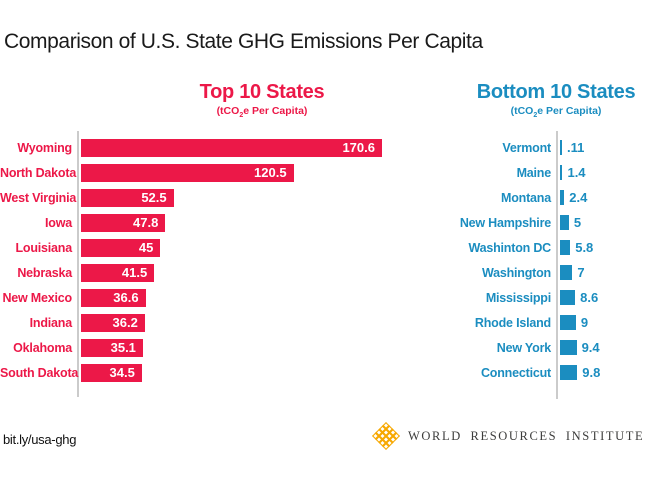 The image size is (648, 478). Describe the element at coordinates (358, 147) in the screenshot. I see `value-label: 170.6` at that location.